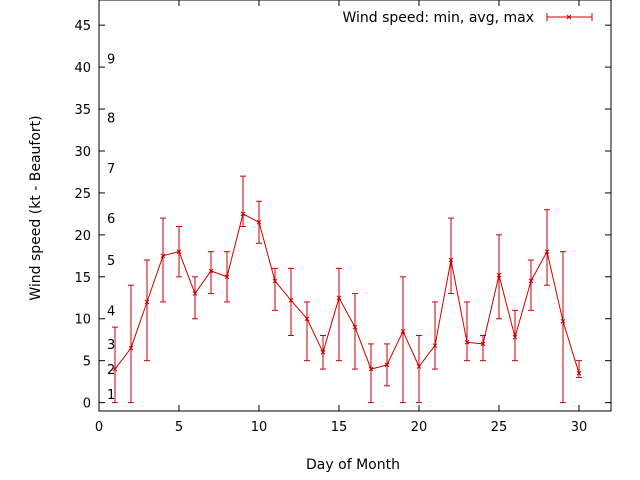 Image resolution: width=640 pixels, height=480 pixels. I want to click on legend: Wind speed: min, avg, max, so click(467, 18).